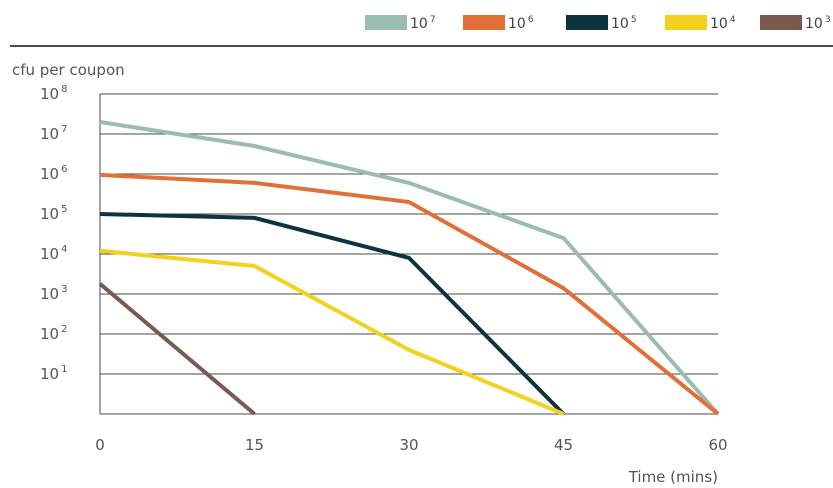 The height and width of the screenshot is (488, 833). Describe the element at coordinates (423, 23) in the screenshot. I see `legend-label: 10 7` at that location.